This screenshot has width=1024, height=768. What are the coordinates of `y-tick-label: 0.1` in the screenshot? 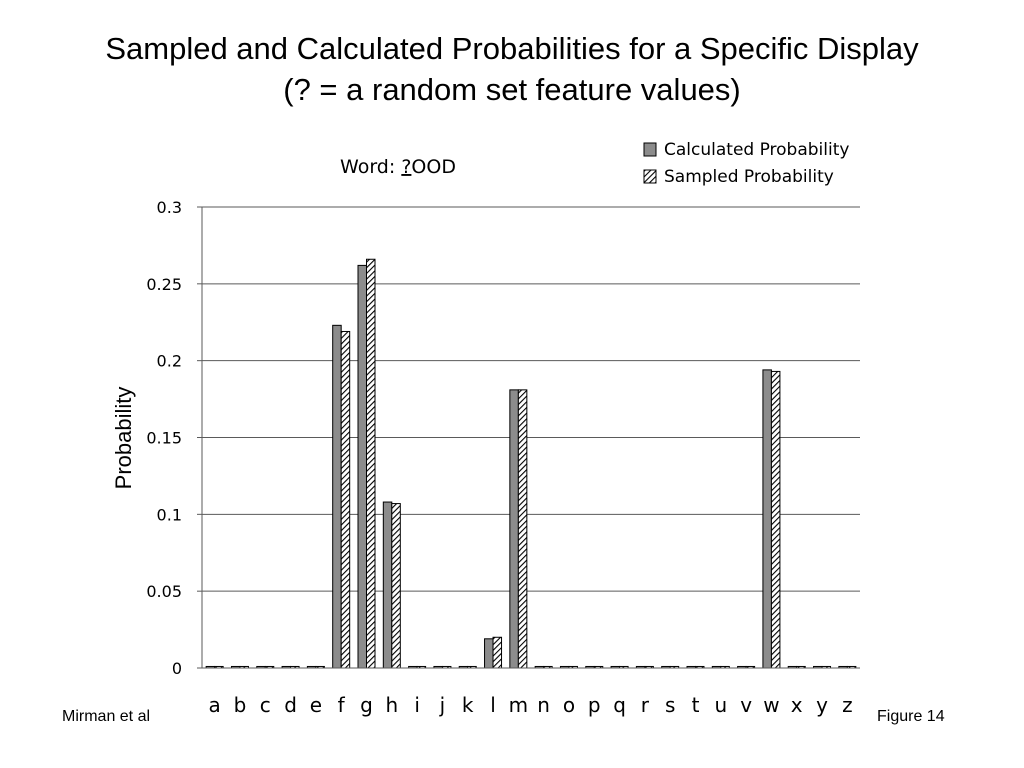 It's located at (169, 514).